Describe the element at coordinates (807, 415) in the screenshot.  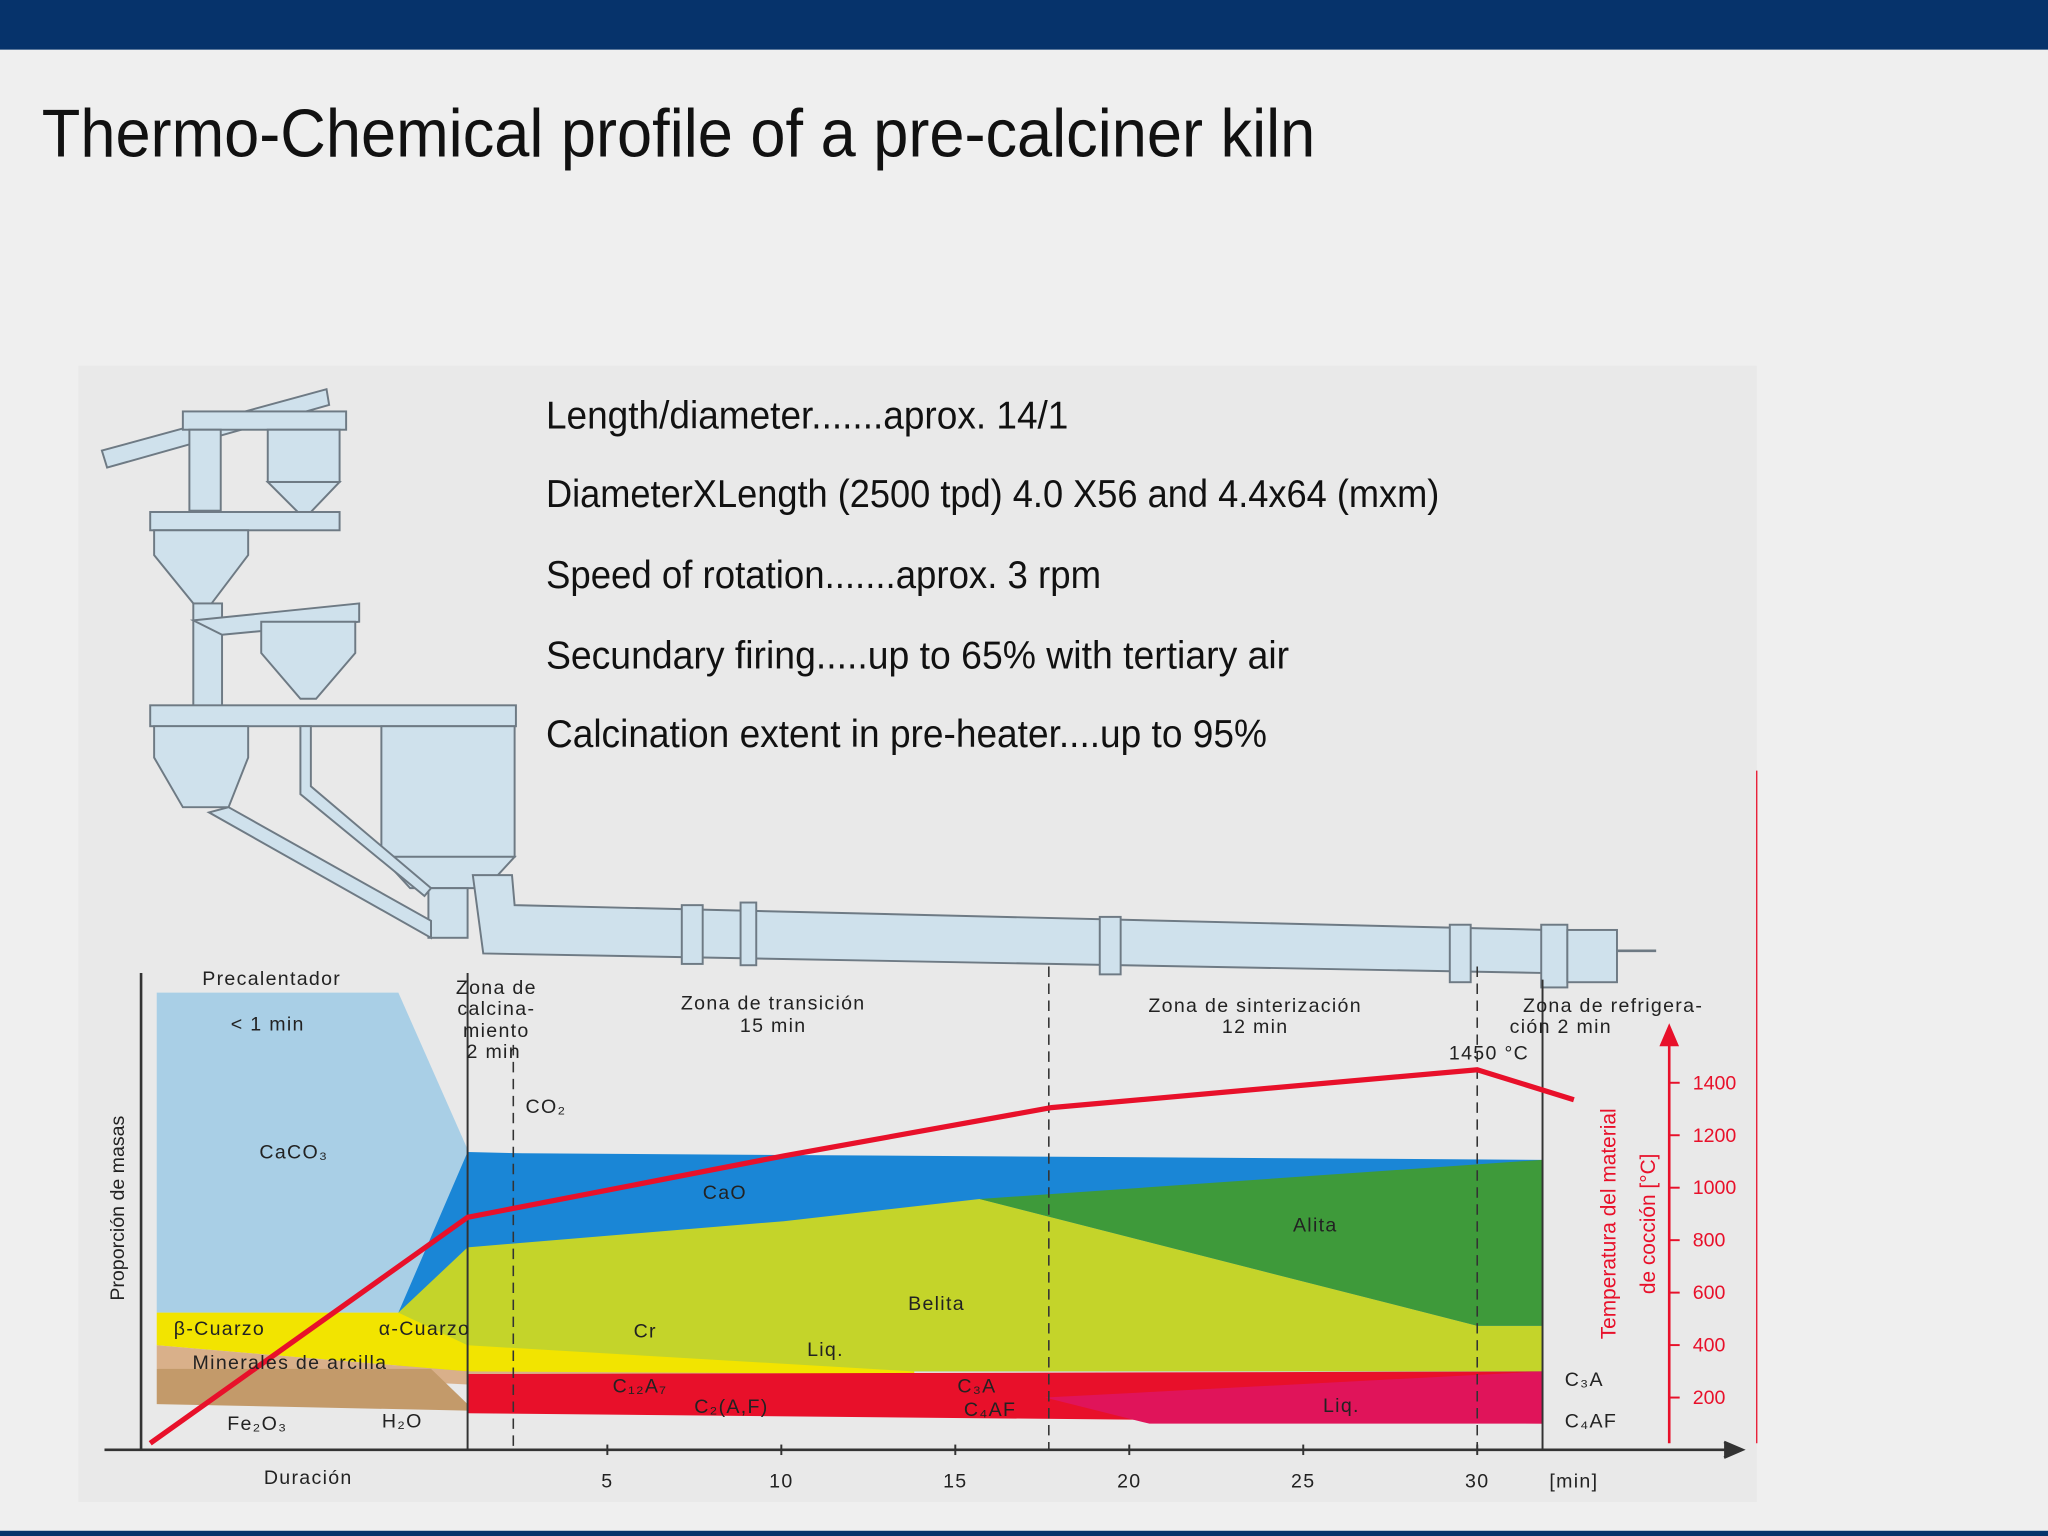
I see `spec: Length/diameter.......aprox. 14/1` at that location.